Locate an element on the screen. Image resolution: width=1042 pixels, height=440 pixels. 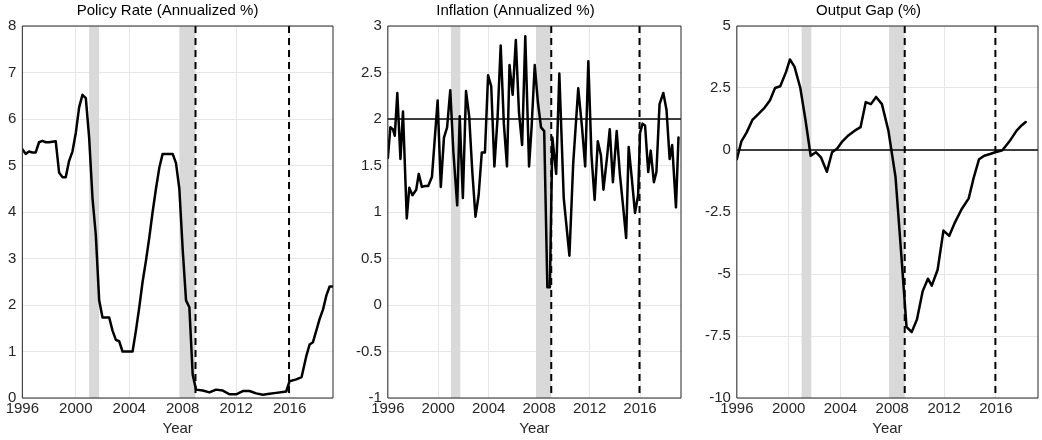
y-tick-label: 1.5 is located at coordinates (371, 164).